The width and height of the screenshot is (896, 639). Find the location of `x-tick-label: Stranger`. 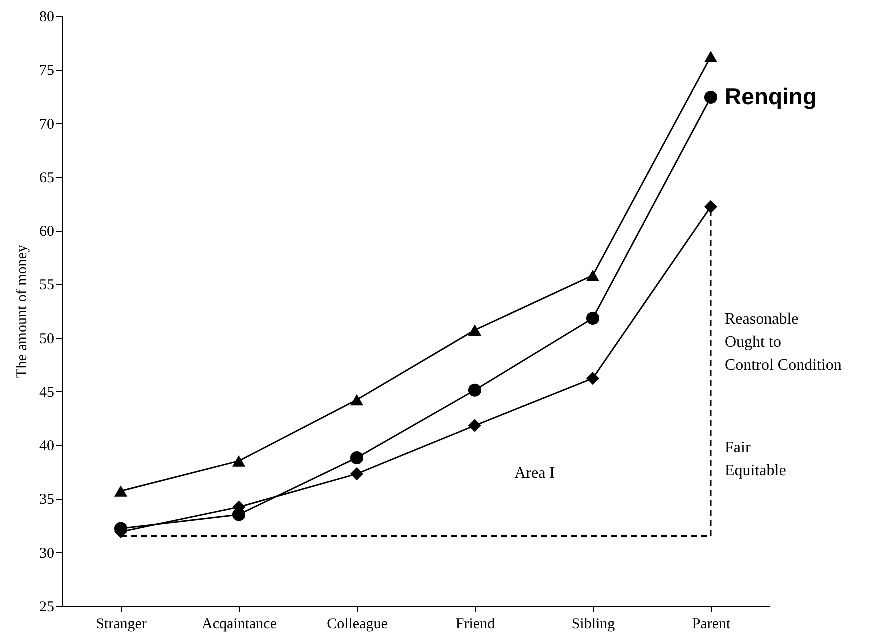

x-tick-label: Stranger is located at coordinates (121, 624).